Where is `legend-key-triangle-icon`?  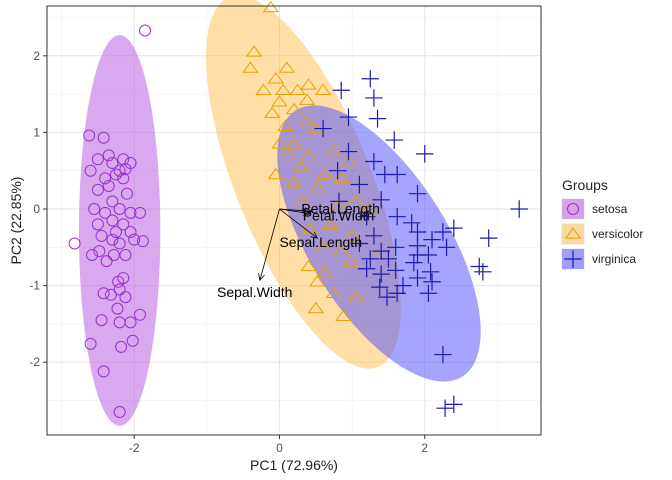 legend-key-triangle-icon is located at coordinates (573, 233).